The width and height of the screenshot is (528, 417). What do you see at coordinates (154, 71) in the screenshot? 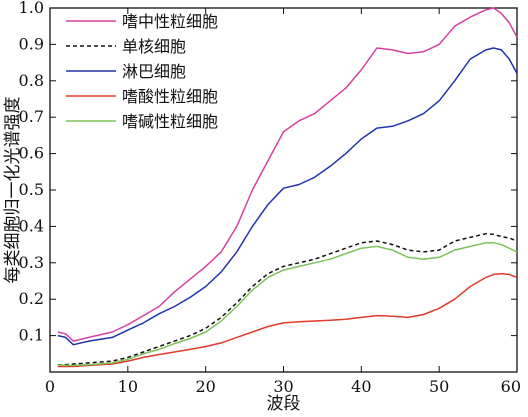
I see `legend-label-3: 淋巴细胞` at bounding box center [154, 71].